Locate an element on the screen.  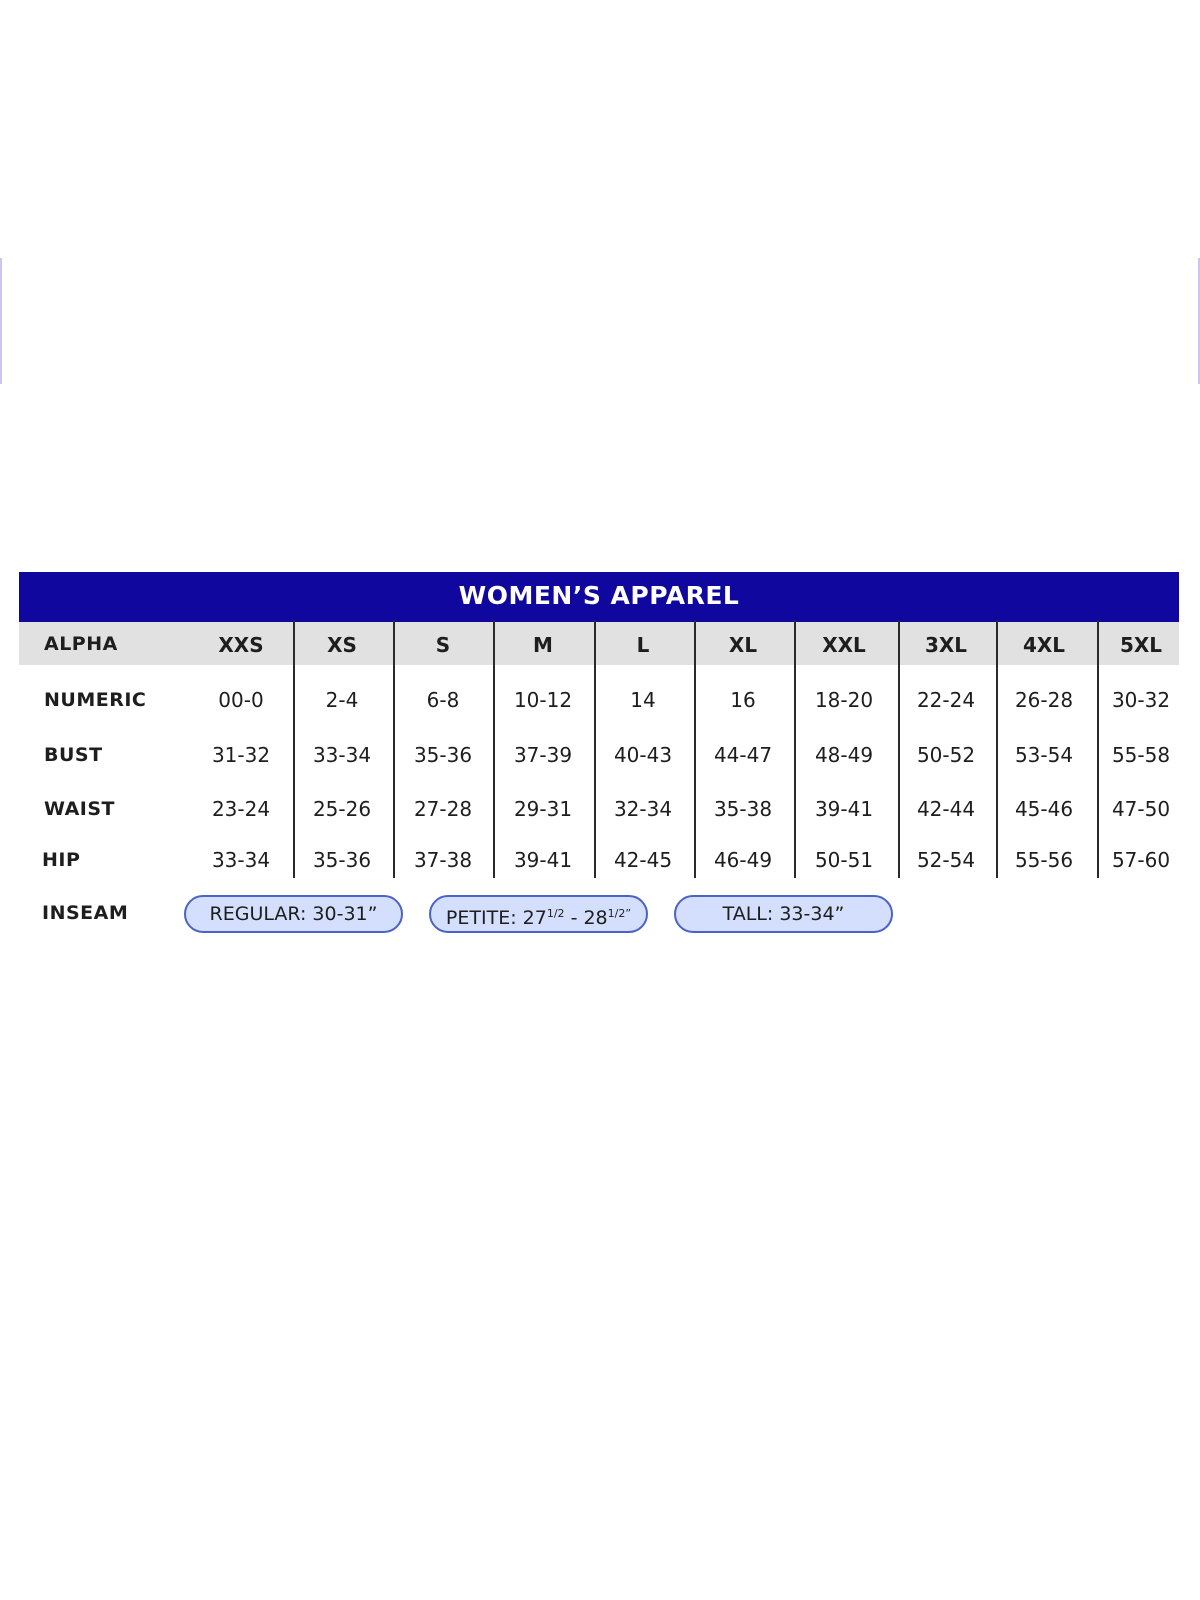
size-header: S is located at coordinates (443, 645).